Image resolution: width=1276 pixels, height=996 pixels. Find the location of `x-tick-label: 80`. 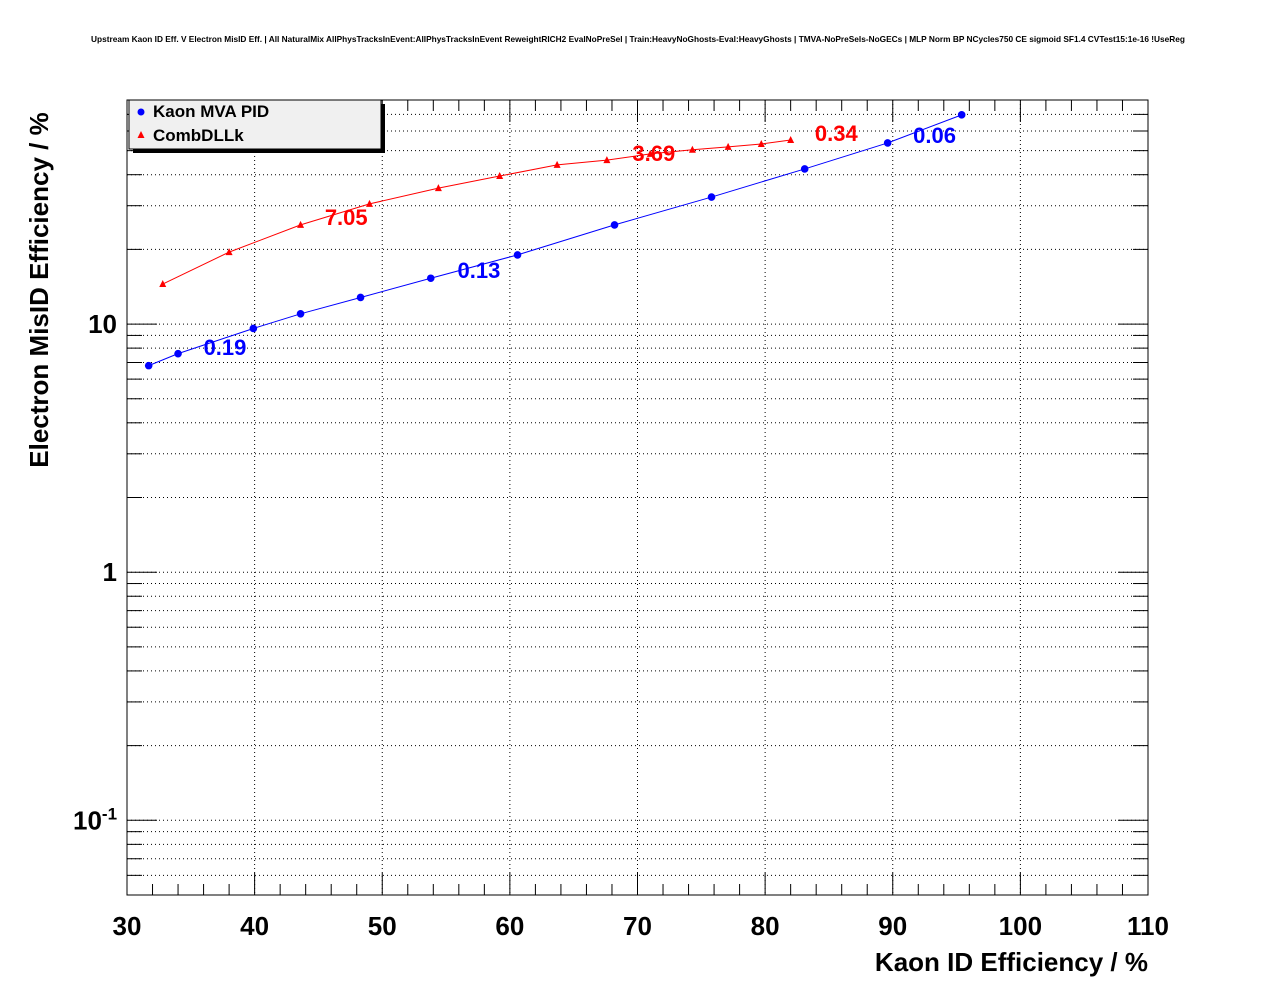

x-tick-label: 80 is located at coordinates (765, 926).